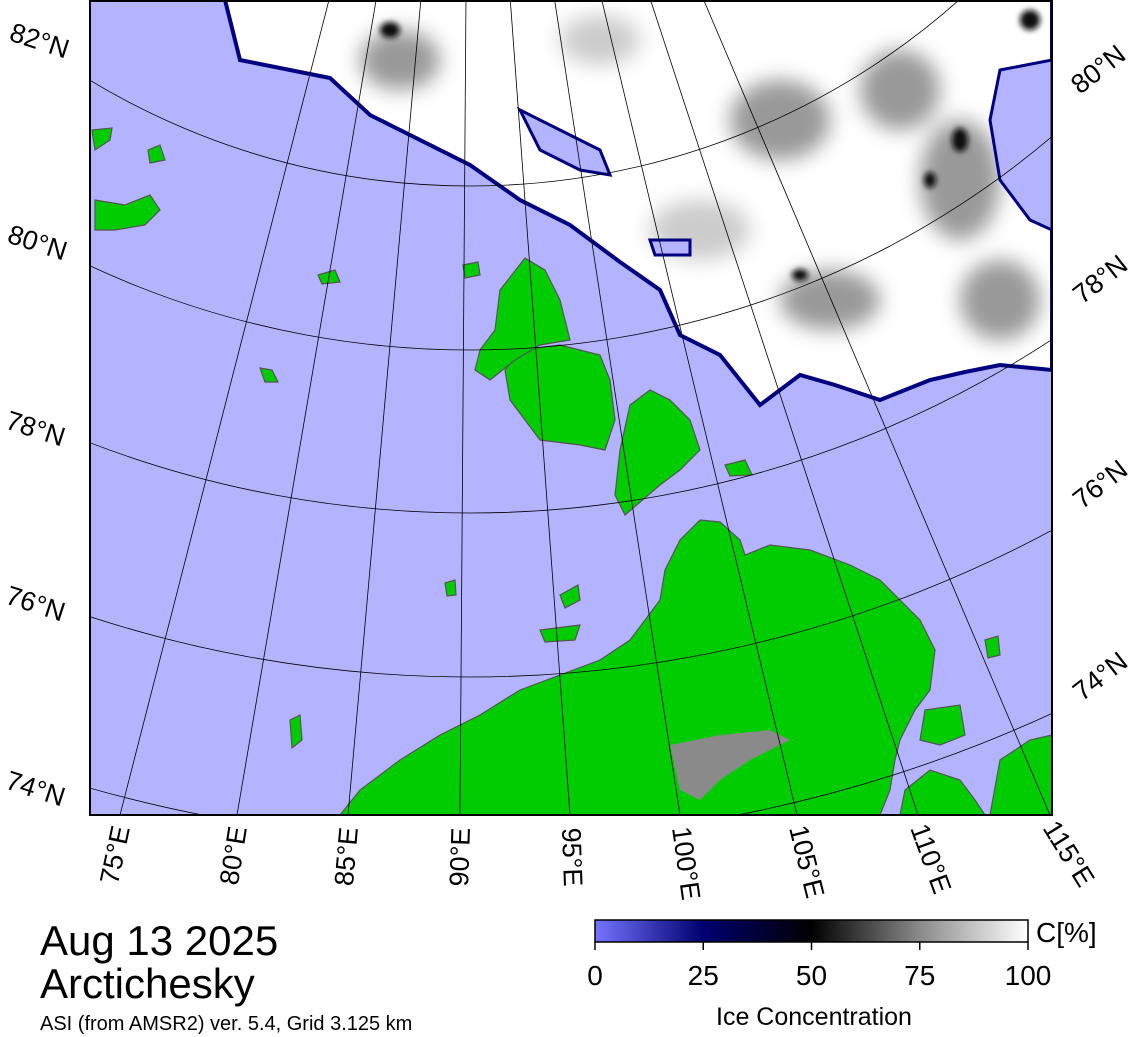 This screenshot has width=1140, height=1037. I want to click on longitude-label: 110°E, so click(930, 859).